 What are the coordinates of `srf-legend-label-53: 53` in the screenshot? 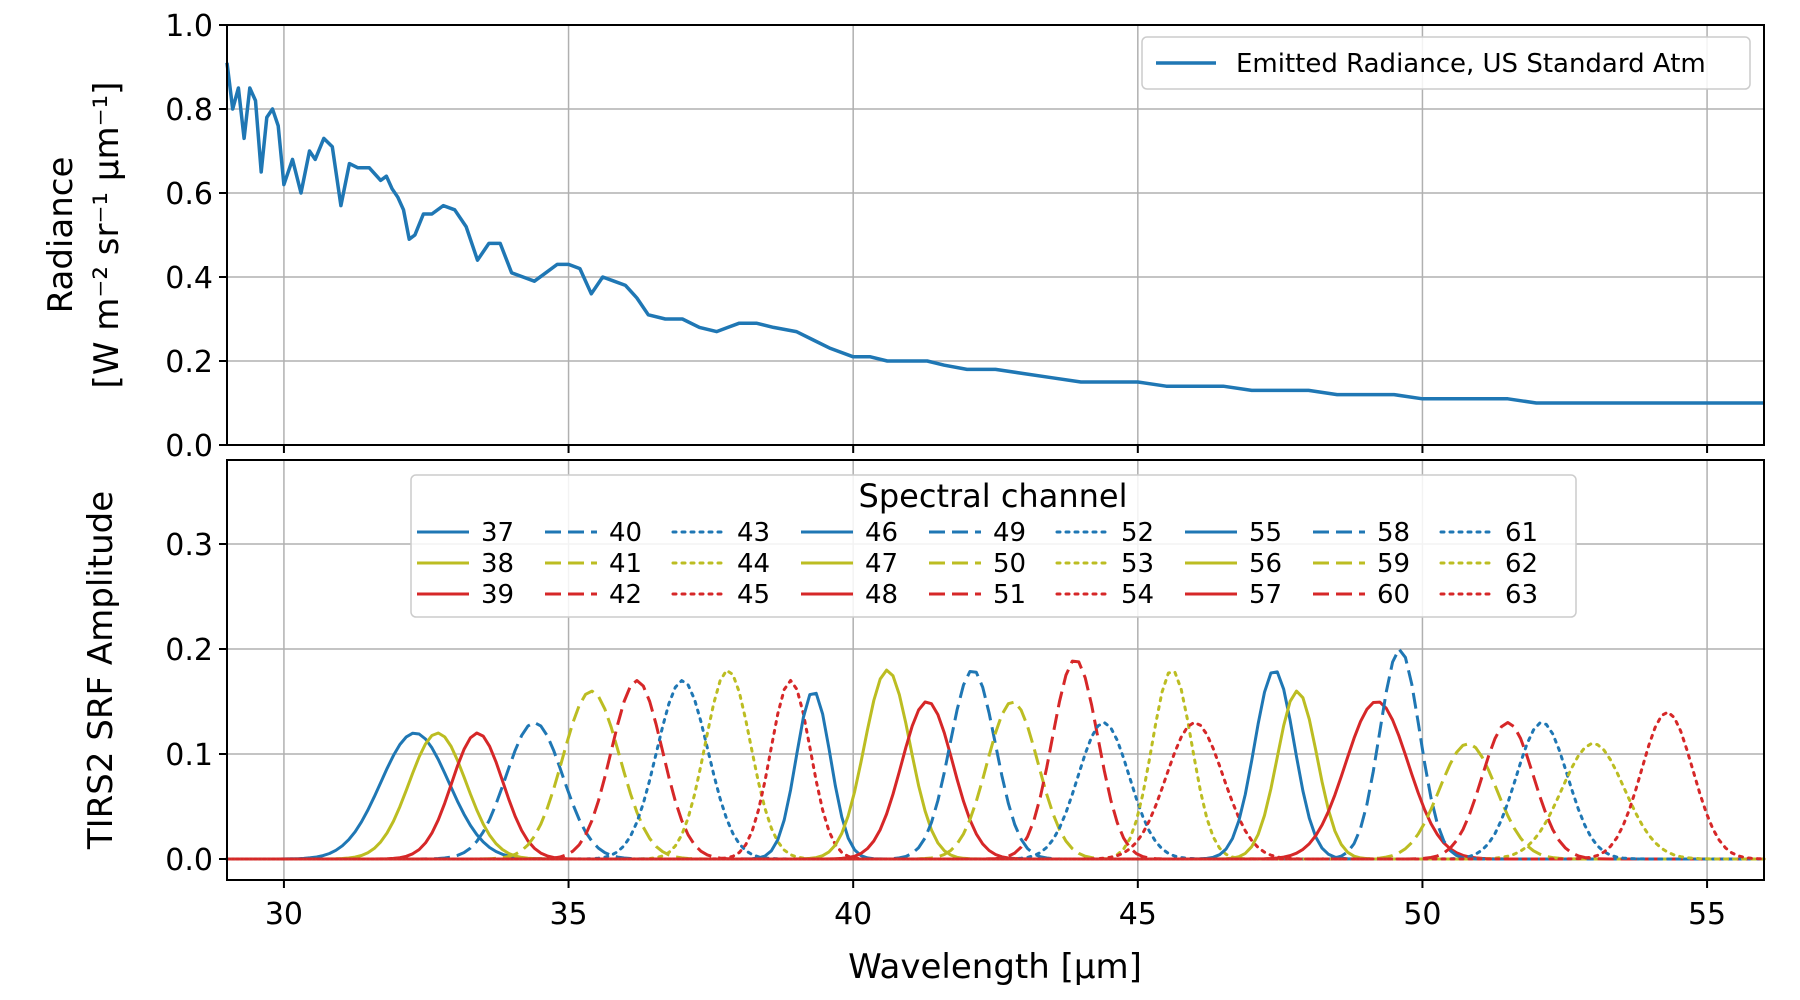 It's located at (1137, 564).